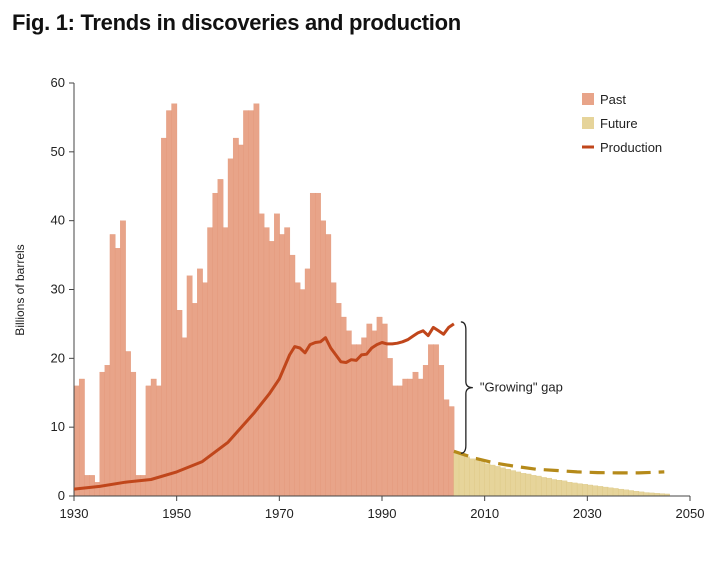 The height and width of the screenshot is (569, 720). I want to click on bar-past-1939, so click(123, 358).